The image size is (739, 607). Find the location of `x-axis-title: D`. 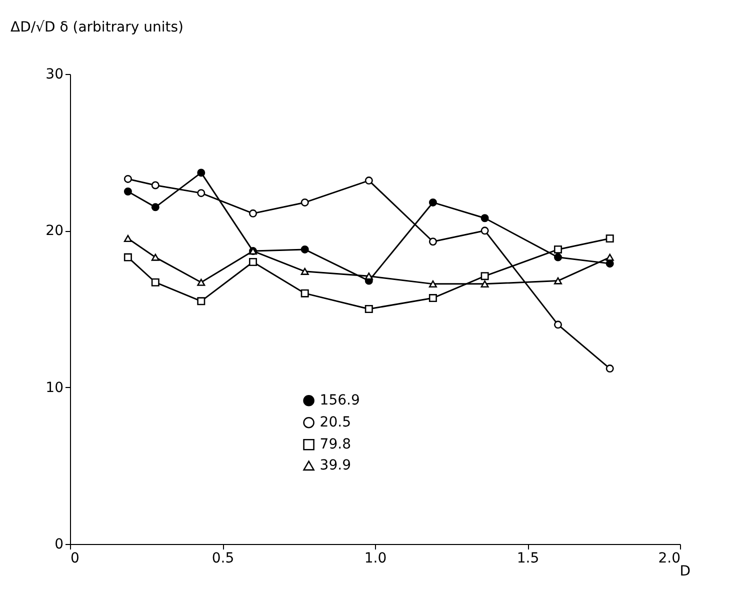

x-axis-title: D is located at coordinates (685, 572).